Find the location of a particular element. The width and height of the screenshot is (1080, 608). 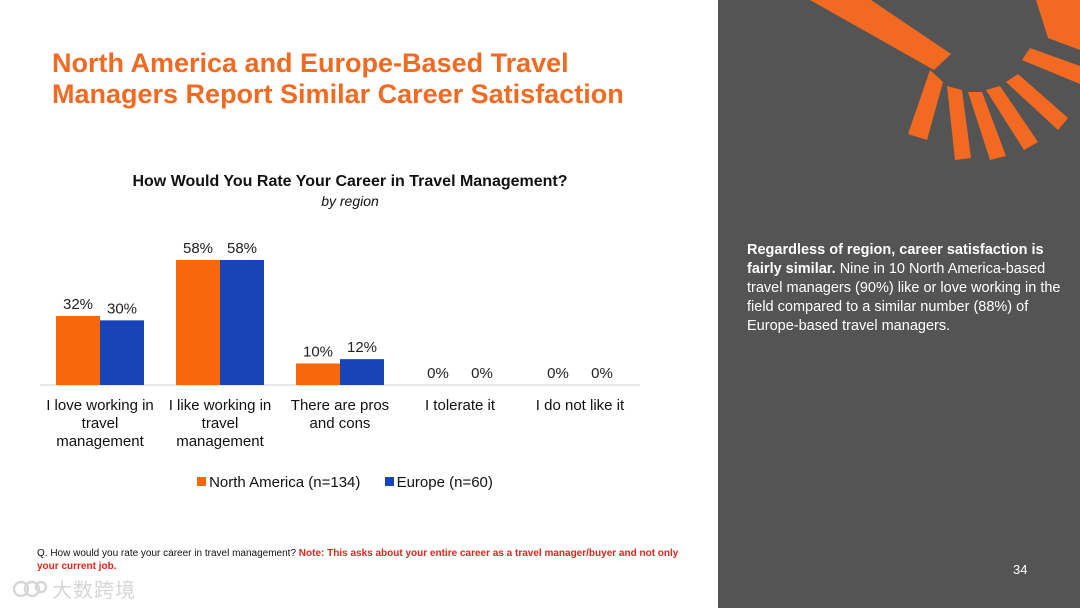

category-label-0-line0: I love working in is located at coordinates (100, 405).